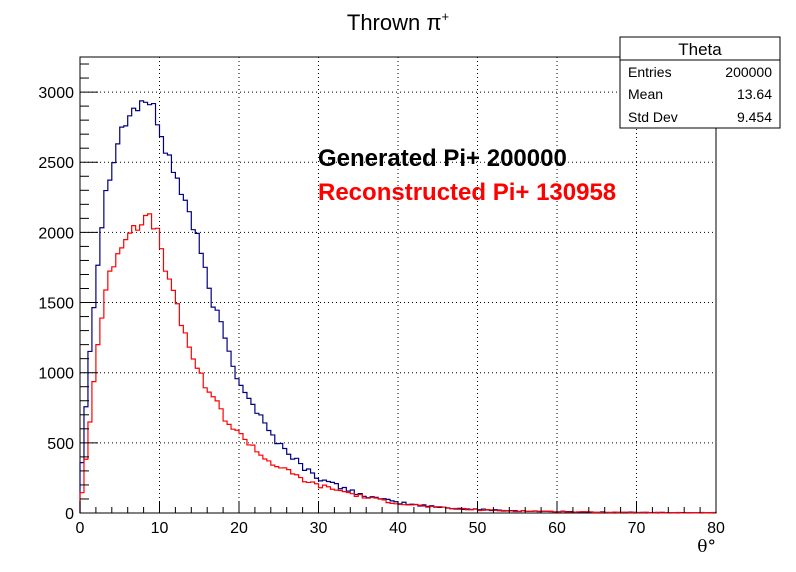 The width and height of the screenshot is (796, 572). What do you see at coordinates (637, 528) in the screenshot?
I see `x-tick-label: 70` at bounding box center [637, 528].